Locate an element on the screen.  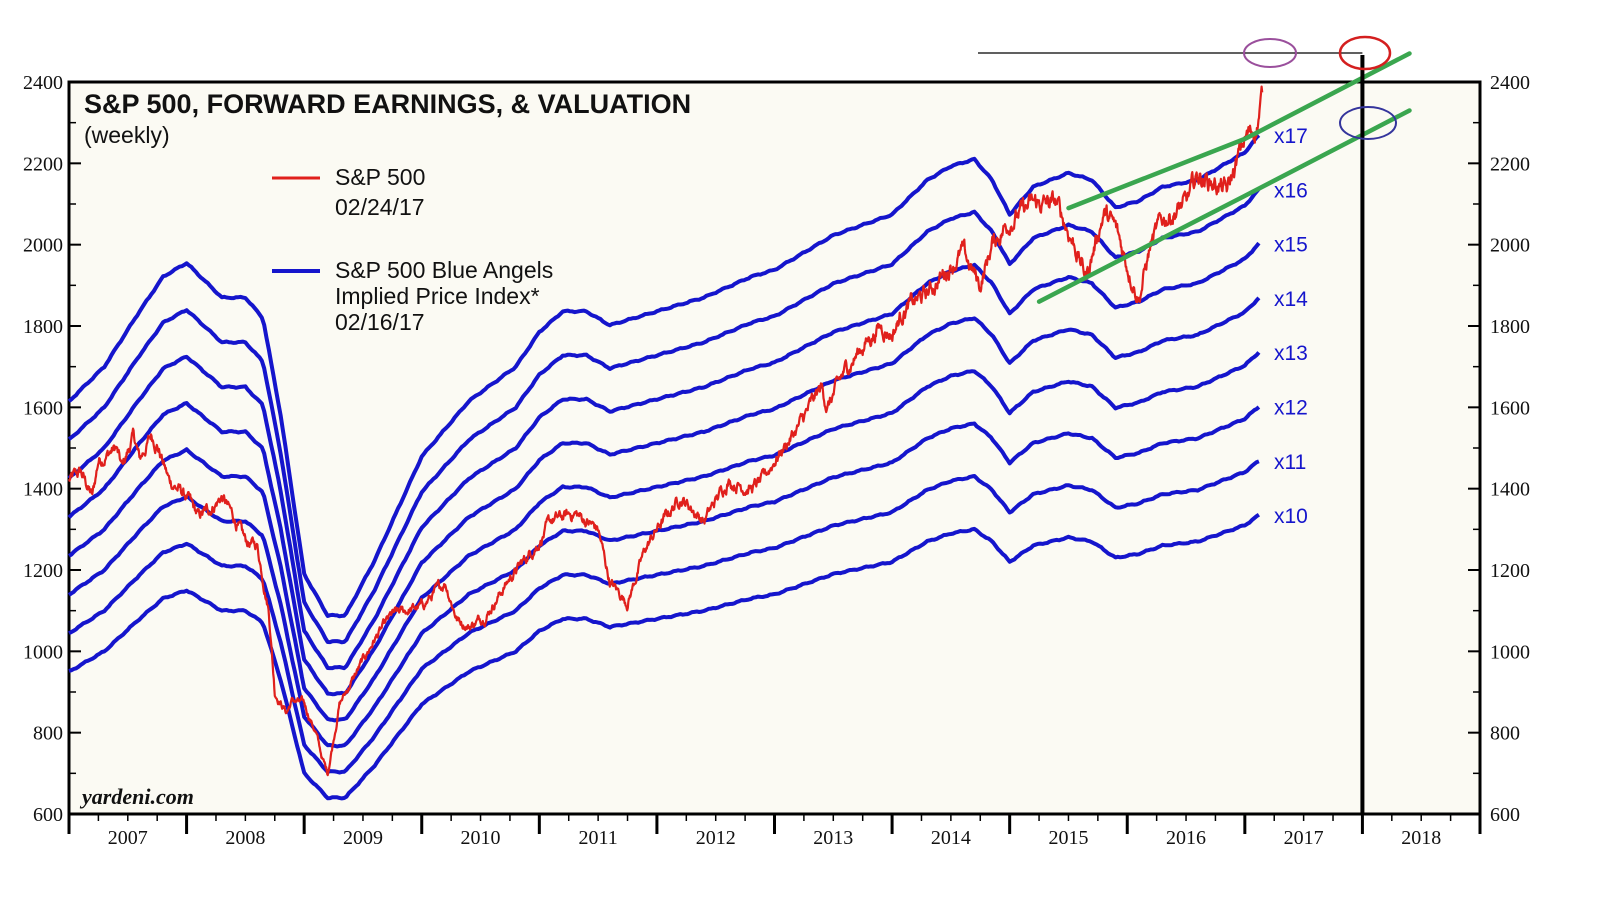
y-tick-label-right: 2000 is located at coordinates (1510, 246).